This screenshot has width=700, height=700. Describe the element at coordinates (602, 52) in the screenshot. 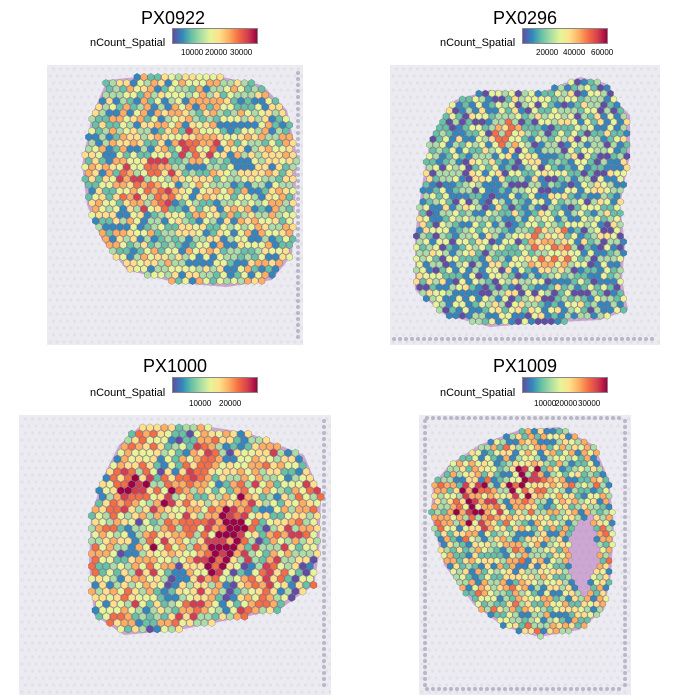

I see `colorbar-tick: 60000` at that location.